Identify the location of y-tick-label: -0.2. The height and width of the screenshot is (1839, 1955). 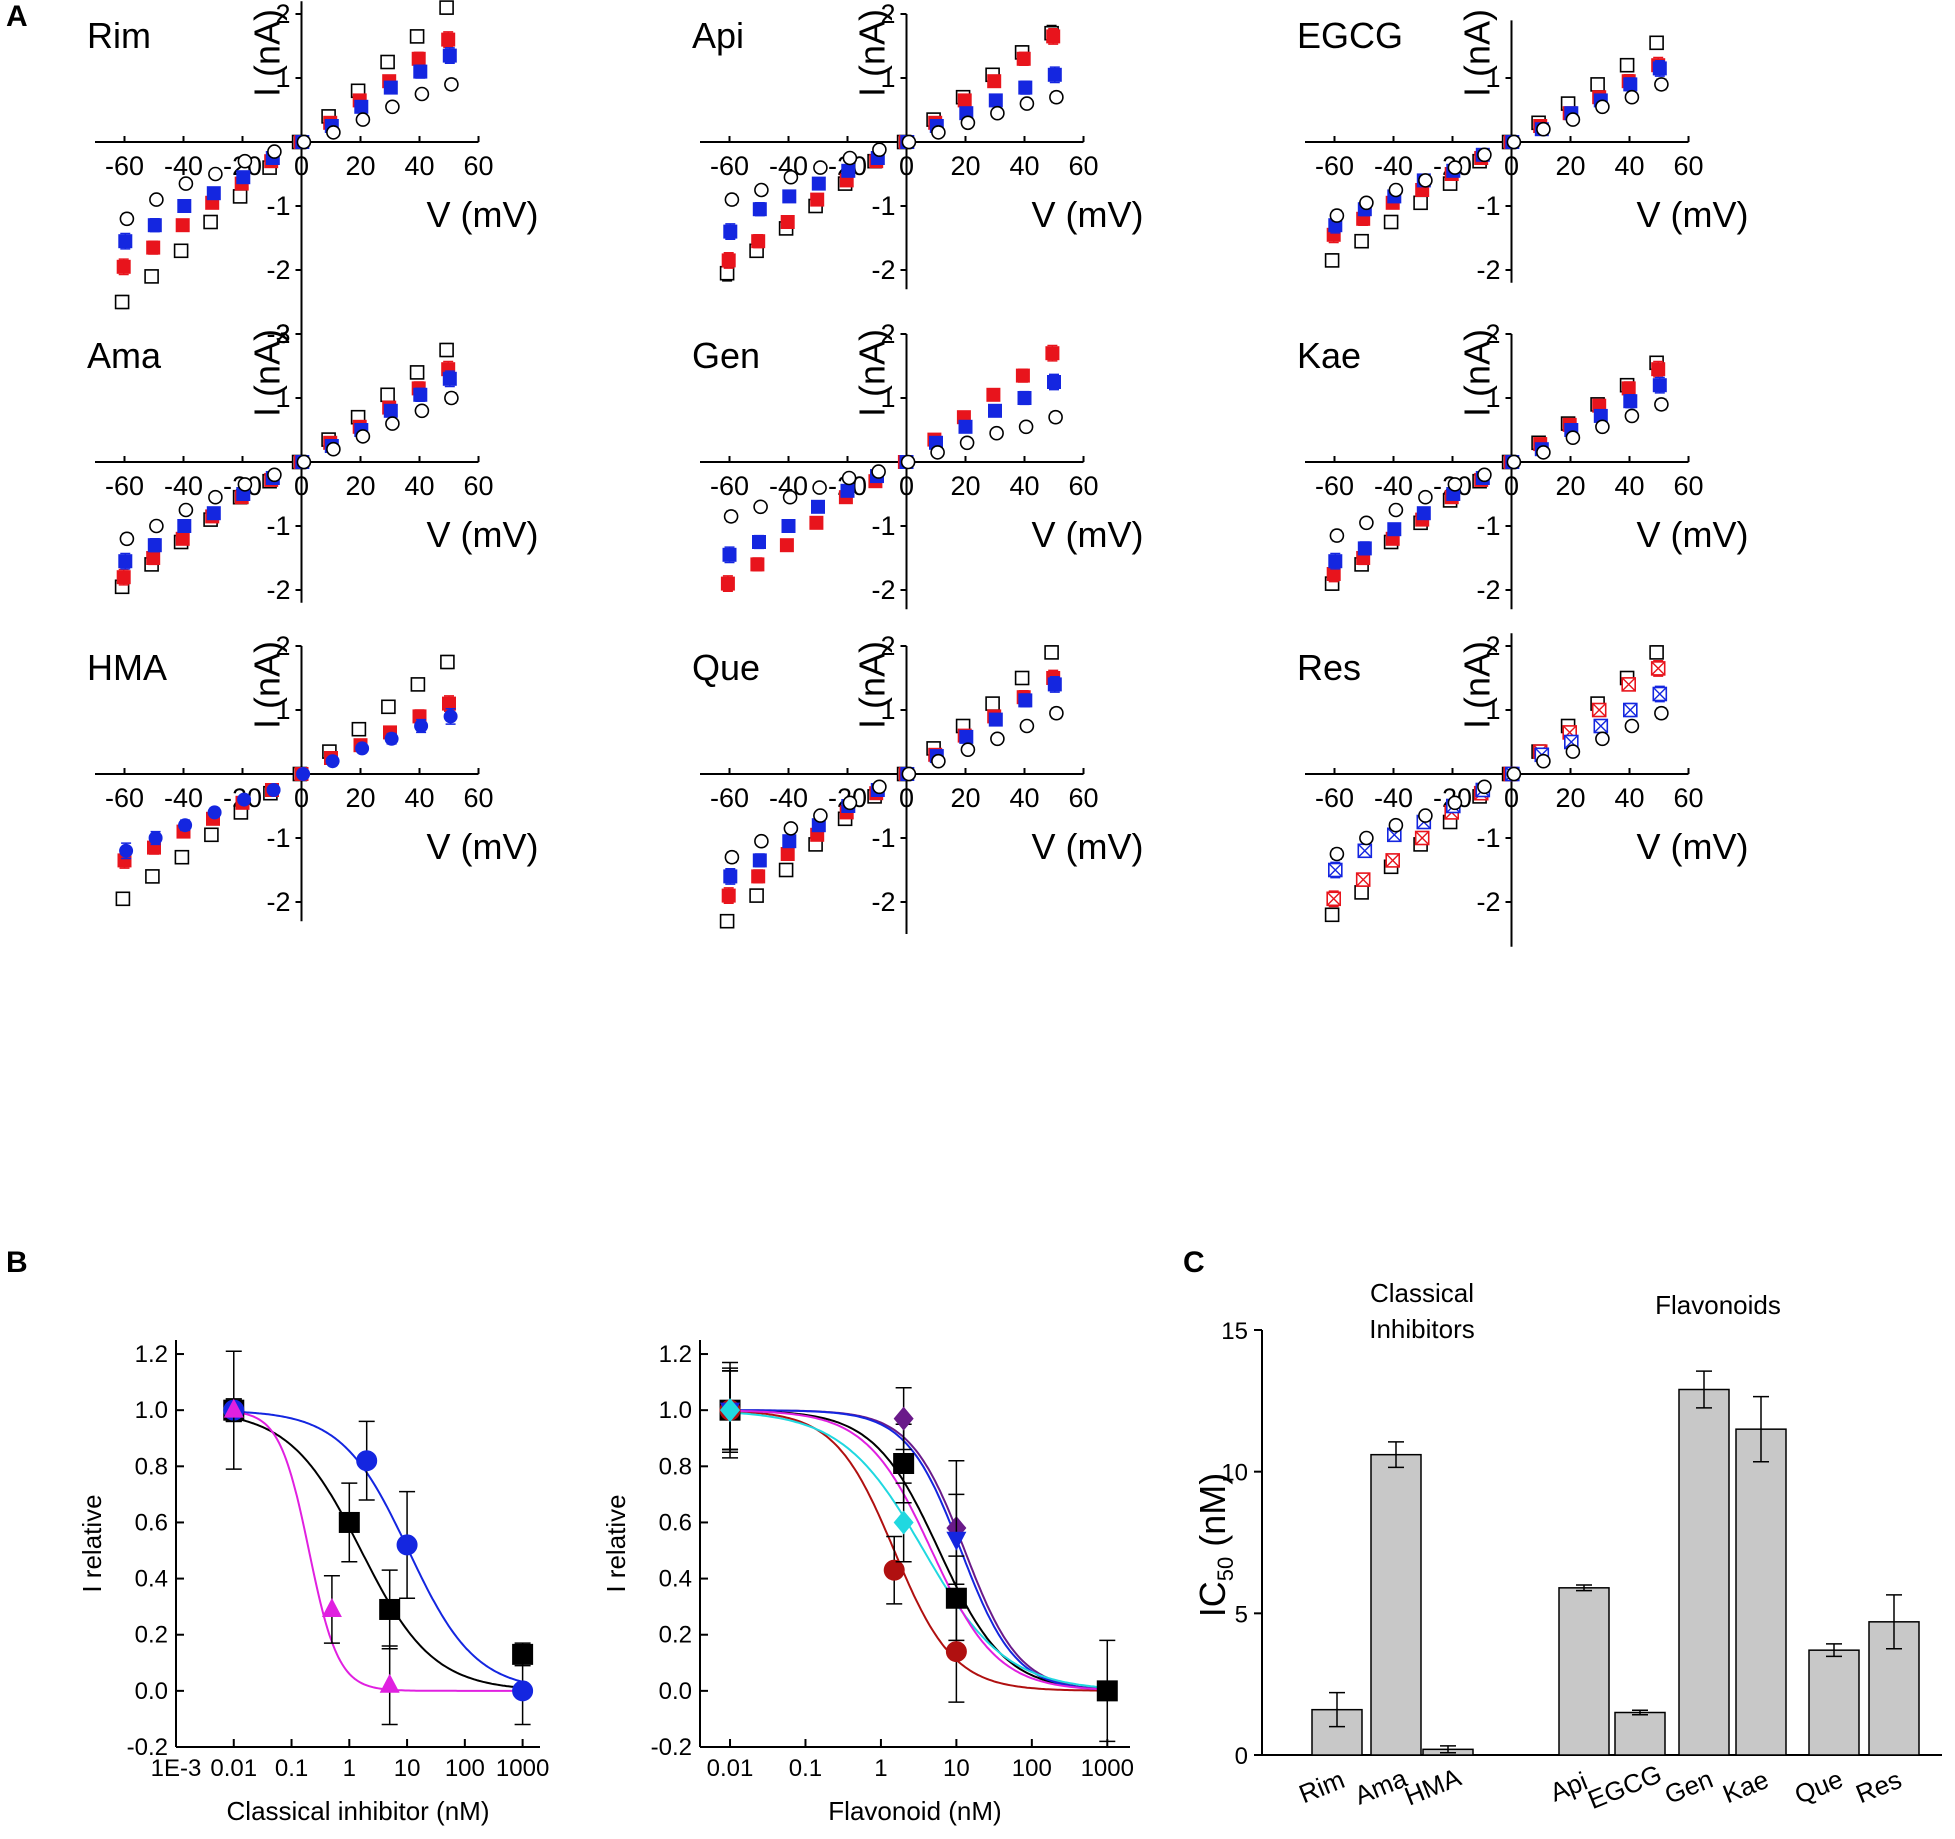
(147, 1747).